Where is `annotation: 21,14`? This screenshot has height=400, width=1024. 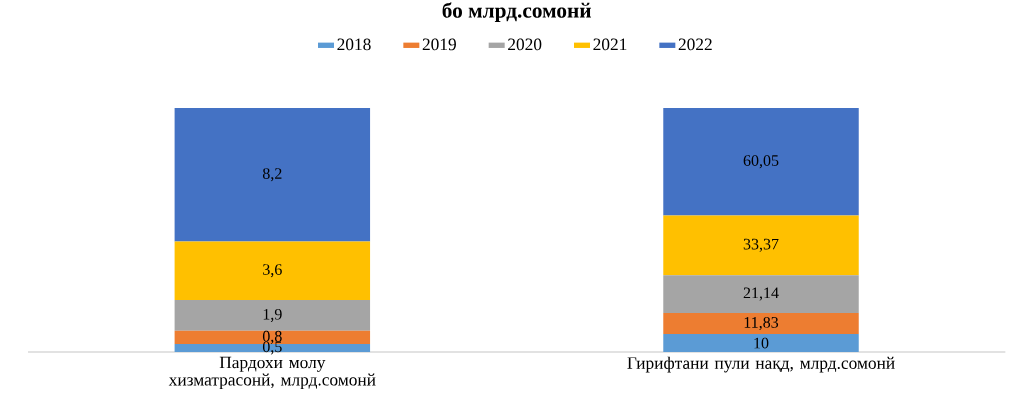
annotation: 21,14 is located at coordinates (761, 294).